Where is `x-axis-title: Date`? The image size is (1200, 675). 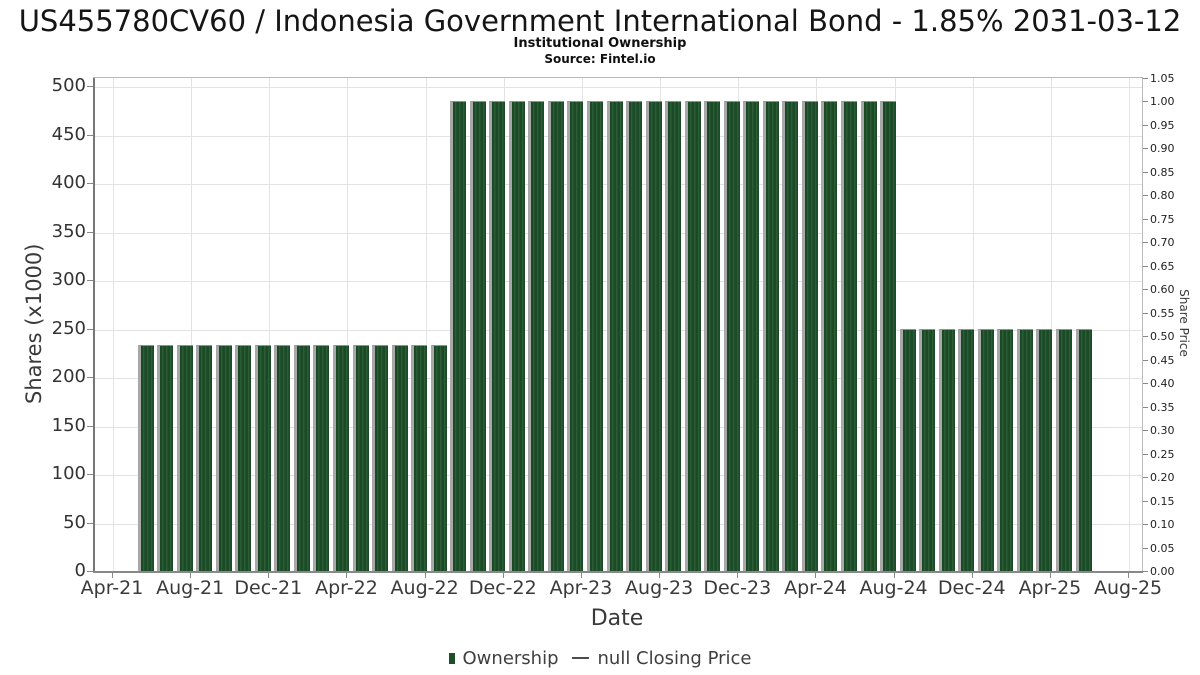 x-axis-title: Date is located at coordinates (617, 618).